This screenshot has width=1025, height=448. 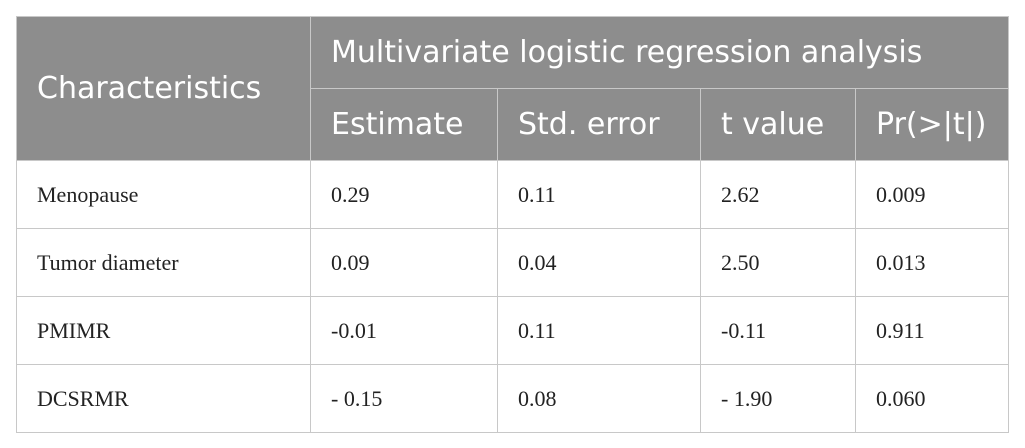 What do you see at coordinates (599, 398) in the screenshot?
I see `cell: 0.08` at bounding box center [599, 398].